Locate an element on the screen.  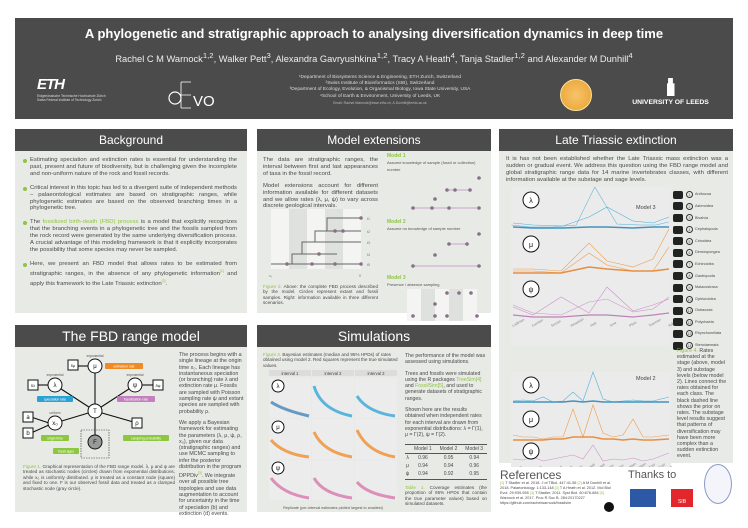
lambda-badge is located at coordinates (531, 200).